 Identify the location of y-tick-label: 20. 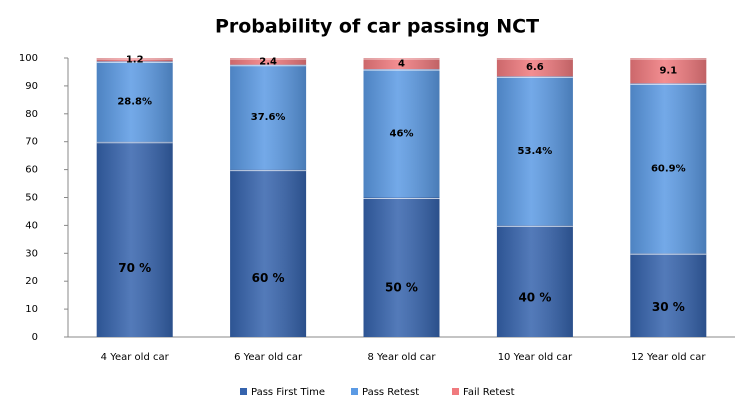
(31, 281).